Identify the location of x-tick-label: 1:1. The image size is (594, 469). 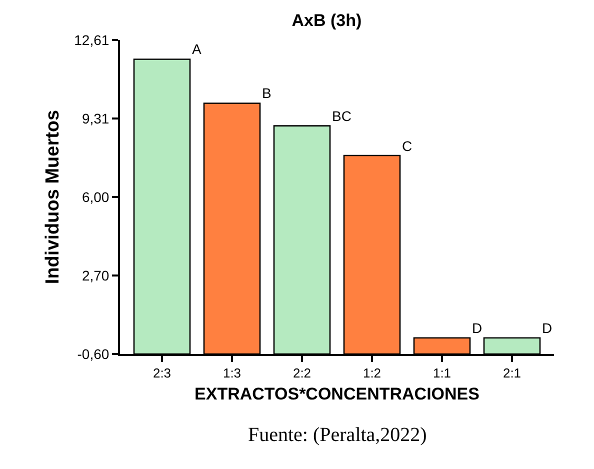
(442, 373).